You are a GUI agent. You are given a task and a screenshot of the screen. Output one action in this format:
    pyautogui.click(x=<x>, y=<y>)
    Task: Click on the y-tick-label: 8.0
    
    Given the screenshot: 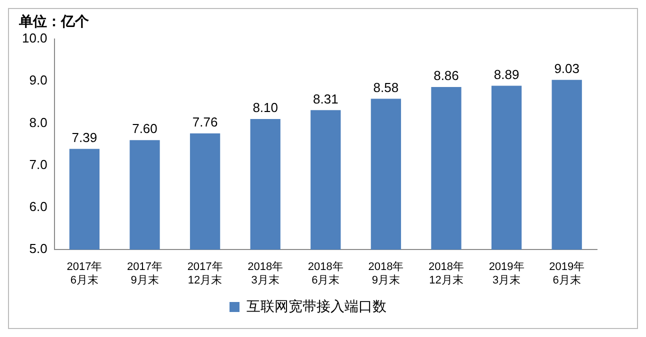 What is the action you would take?
    pyautogui.click(x=38, y=122)
    